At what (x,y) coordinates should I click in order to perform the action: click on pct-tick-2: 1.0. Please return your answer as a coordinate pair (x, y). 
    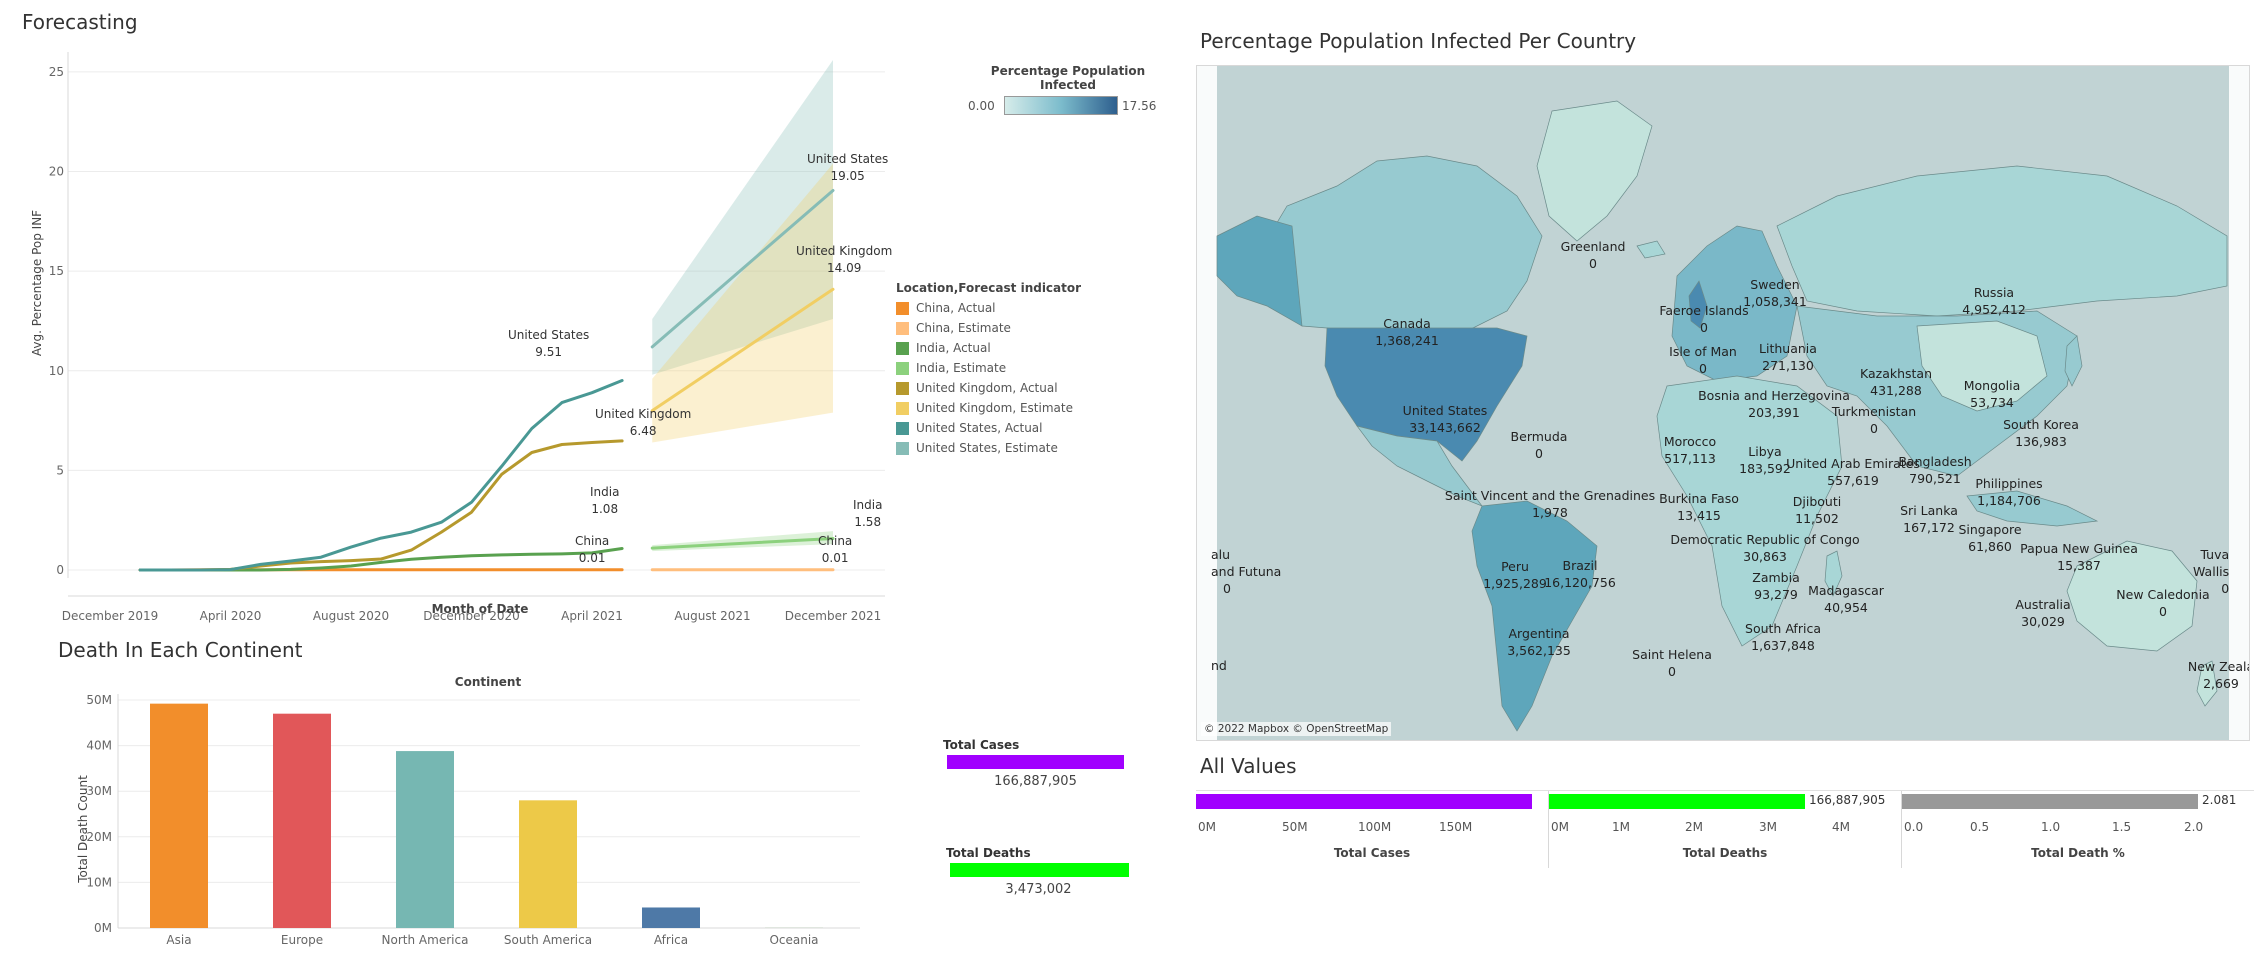
    Looking at the image, I should click on (2051, 827).